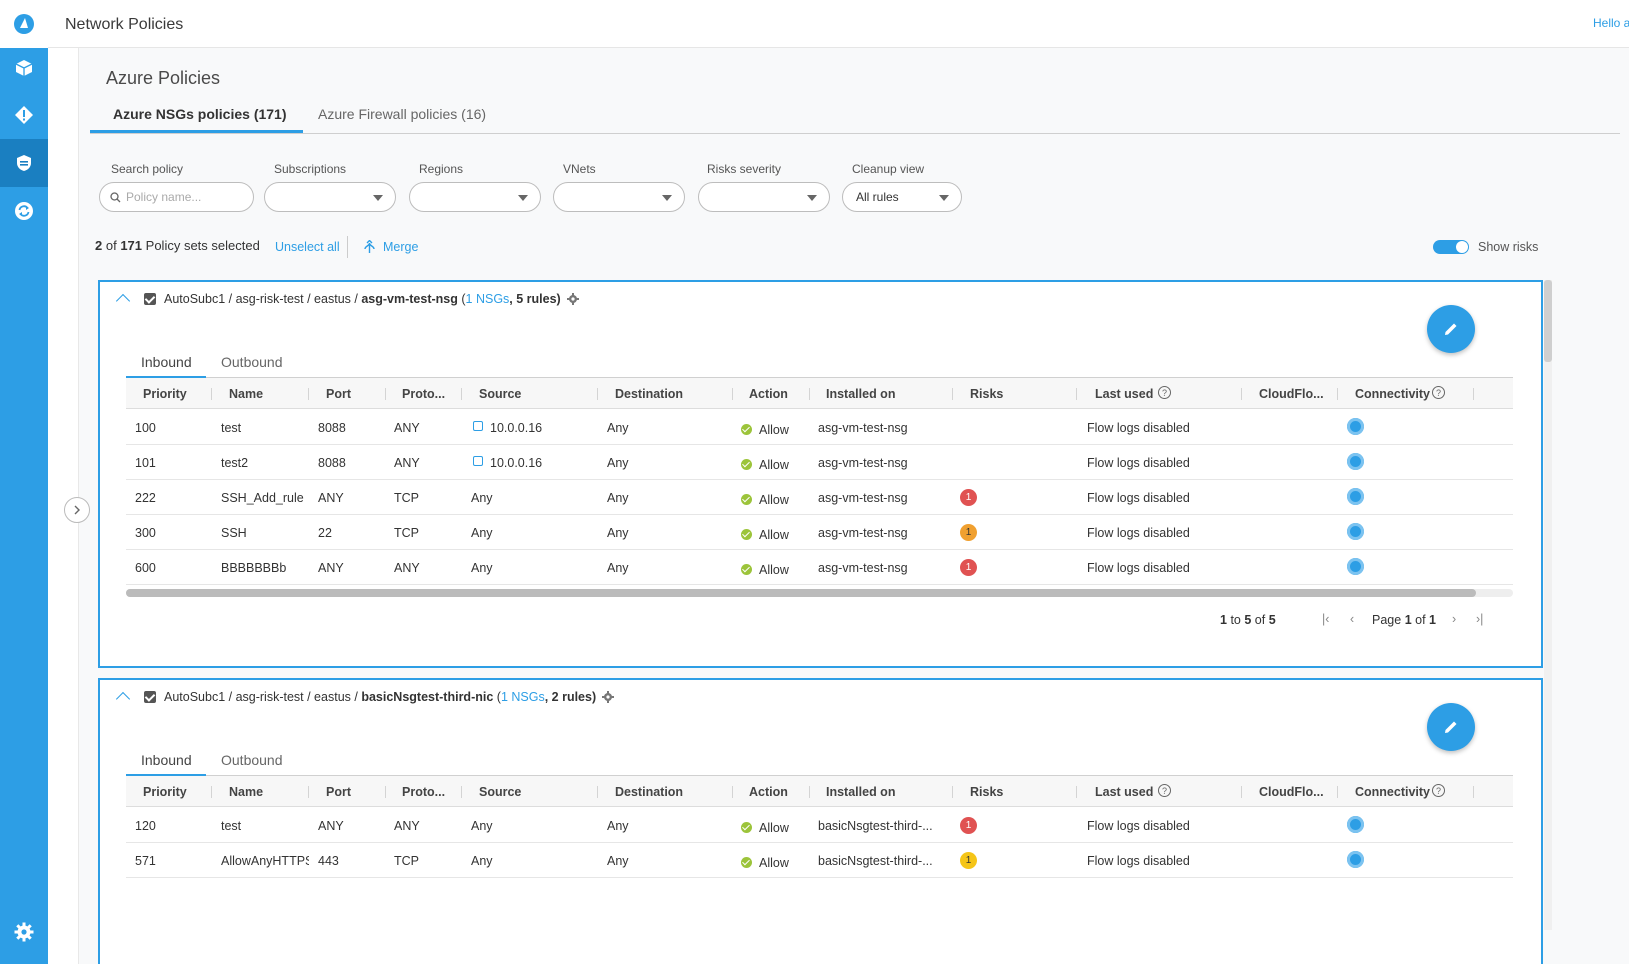 The image size is (1629, 964). Describe the element at coordinates (24, 68) in the screenshot. I see `cube-icon` at that location.